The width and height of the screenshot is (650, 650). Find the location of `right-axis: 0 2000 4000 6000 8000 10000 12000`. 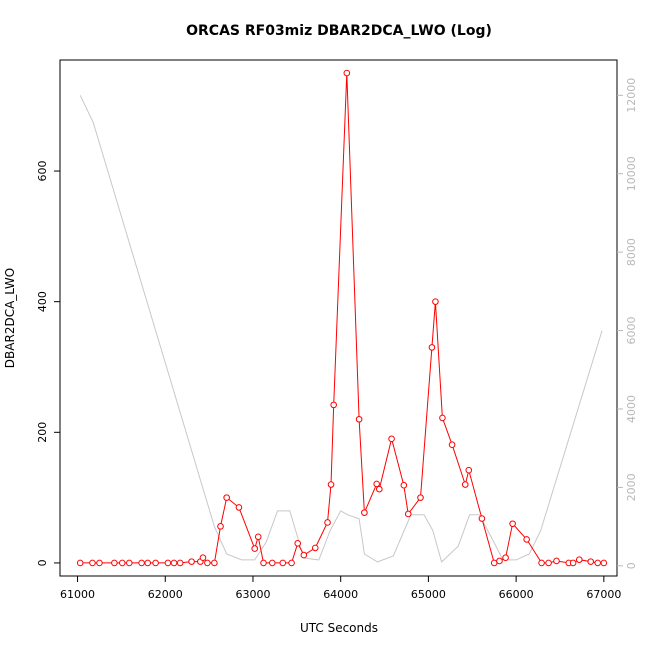

right-axis: 0 2000 4000 6000 8000 10000 12000 is located at coordinates (627, 323).